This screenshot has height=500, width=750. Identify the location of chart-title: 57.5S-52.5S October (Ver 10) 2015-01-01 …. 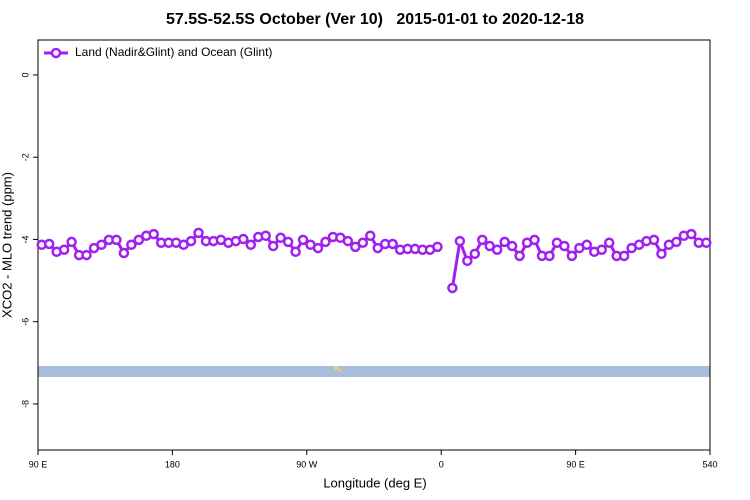
(375, 19).